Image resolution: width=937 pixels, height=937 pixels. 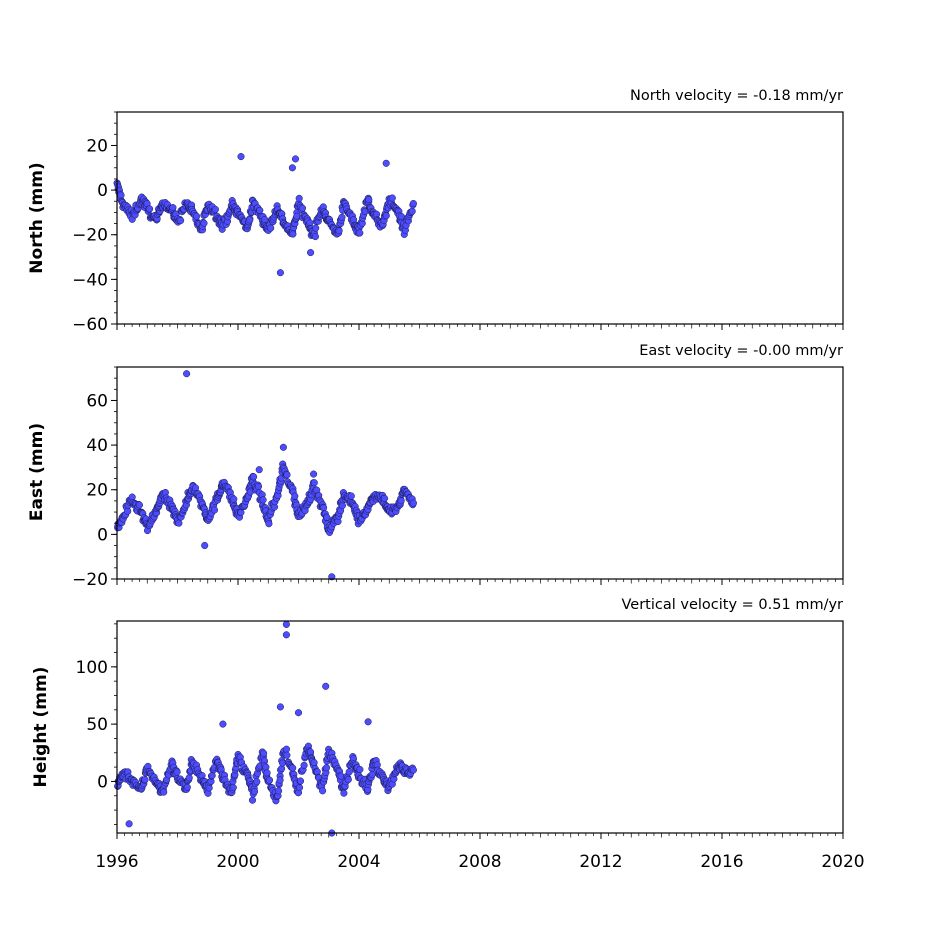 I want to click on east-panel-title: East velocity = -0.00 mm/yr, so click(x=741, y=351).